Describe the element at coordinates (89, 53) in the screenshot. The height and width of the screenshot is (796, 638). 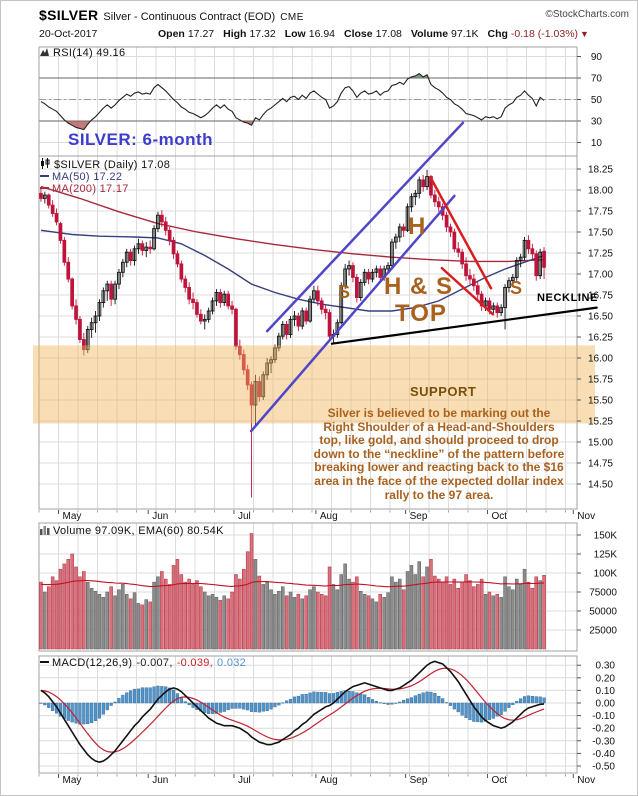
I see `rsi-legend-text: RSI(14) 49.16` at that location.